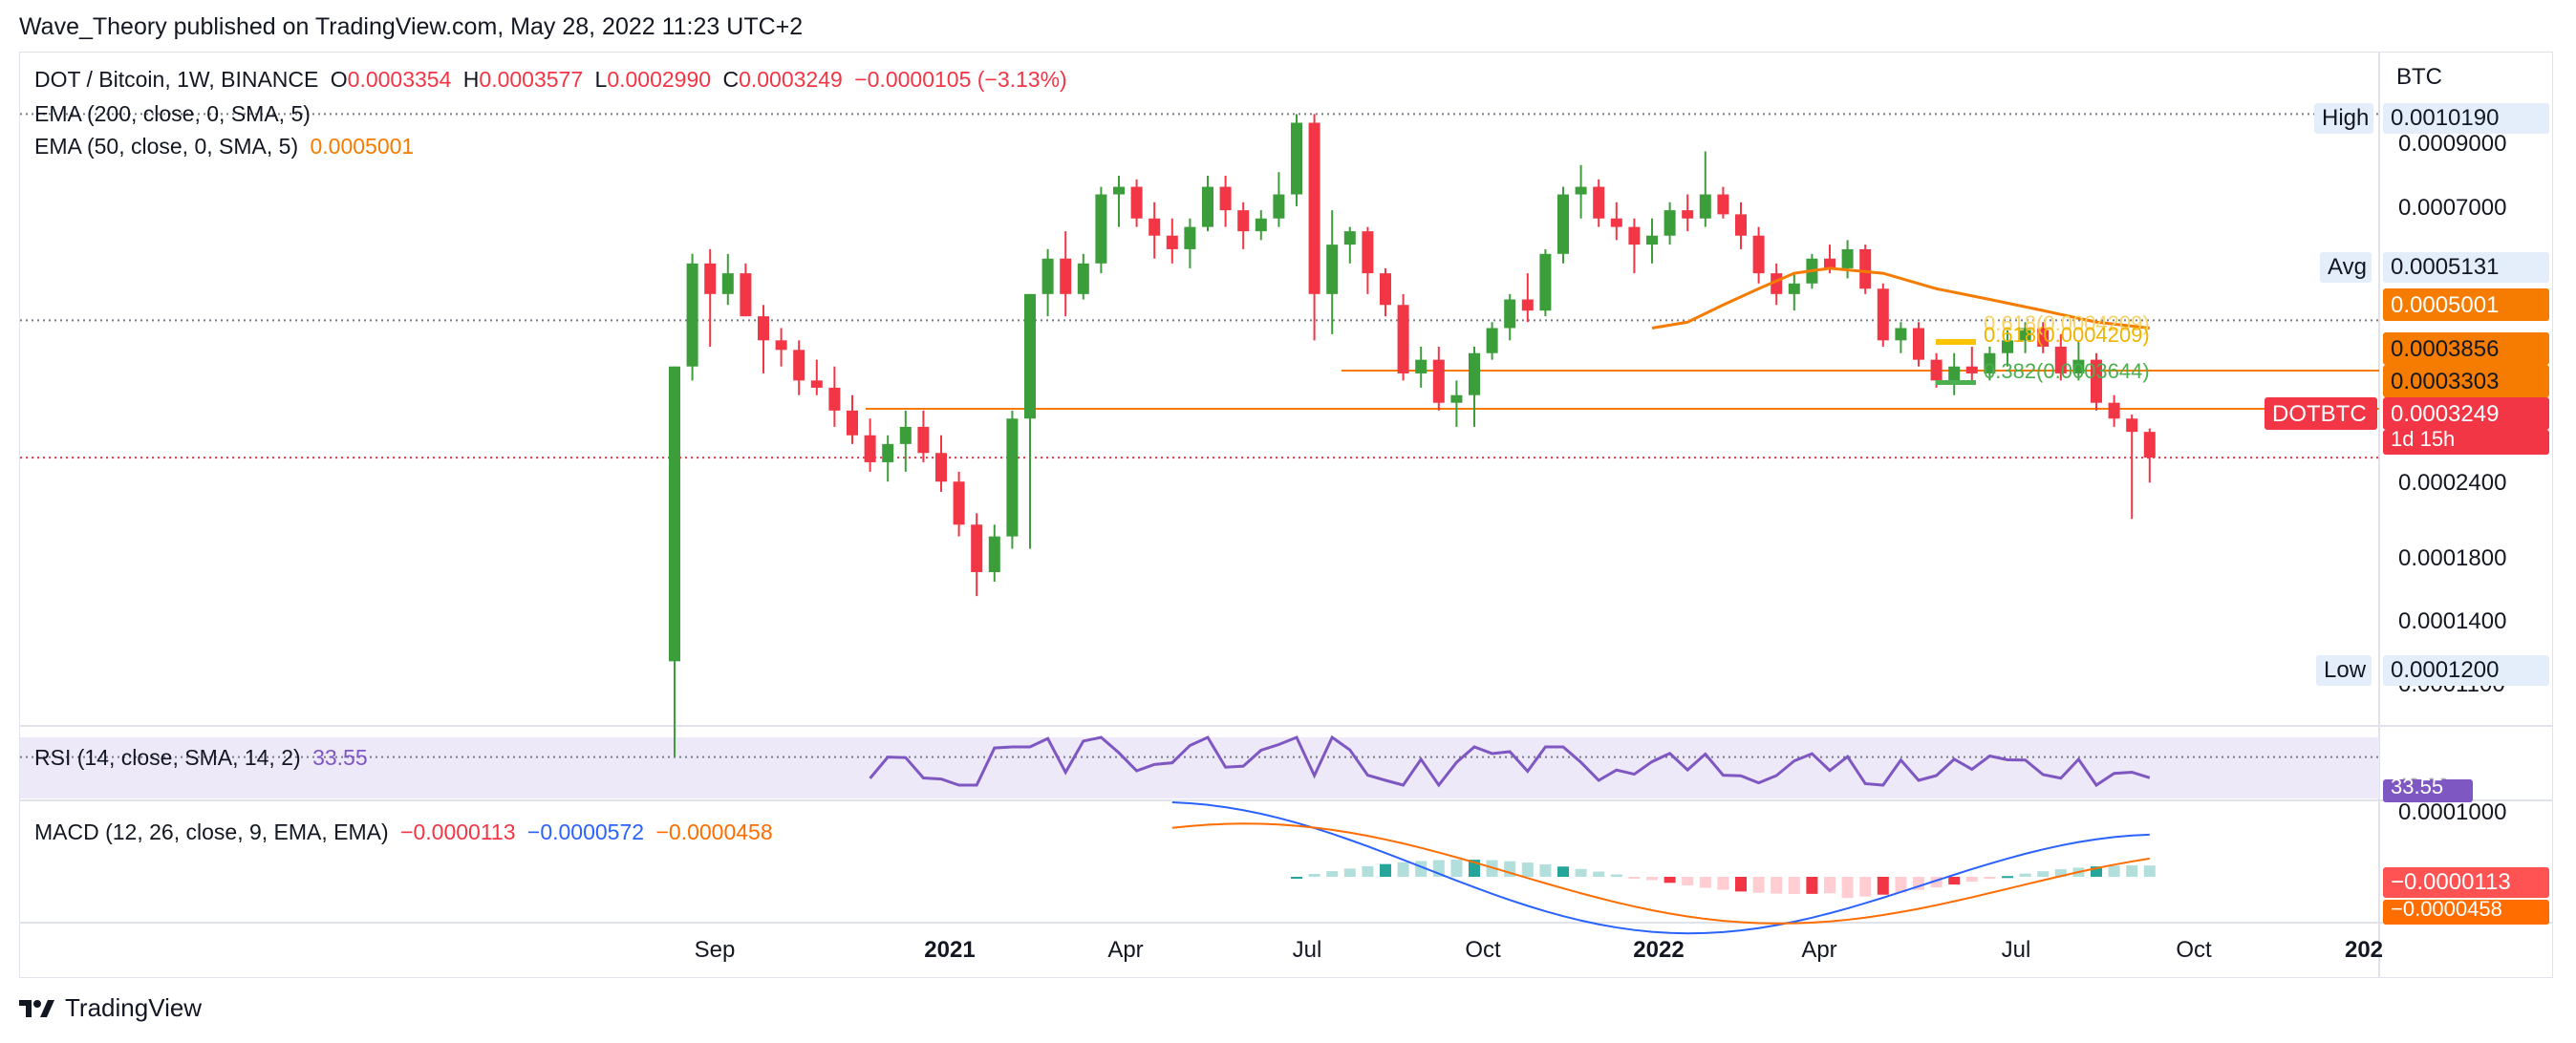  What do you see at coordinates (134, 1007) in the screenshot?
I see `footer-brand-label: TradingView` at bounding box center [134, 1007].